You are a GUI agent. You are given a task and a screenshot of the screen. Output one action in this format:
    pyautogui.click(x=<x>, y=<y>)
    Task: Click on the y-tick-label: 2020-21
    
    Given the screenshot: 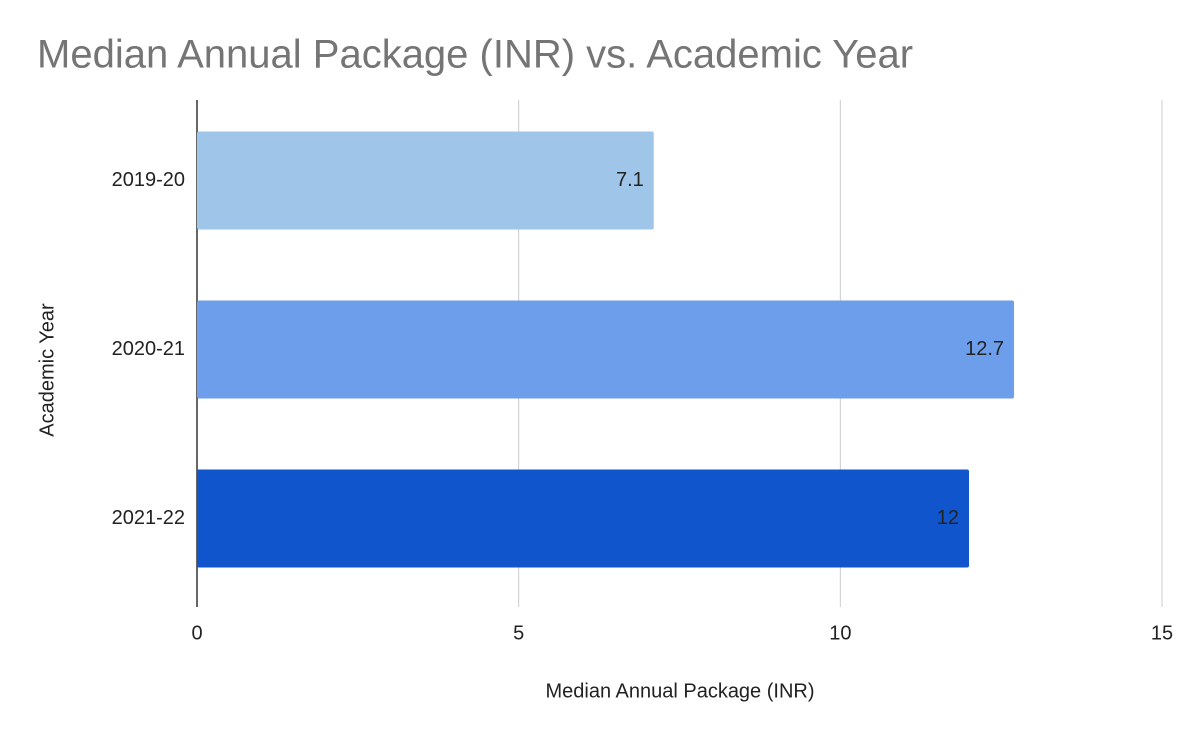 What is the action you would take?
    pyautogui.click(x=148, y=349)
    